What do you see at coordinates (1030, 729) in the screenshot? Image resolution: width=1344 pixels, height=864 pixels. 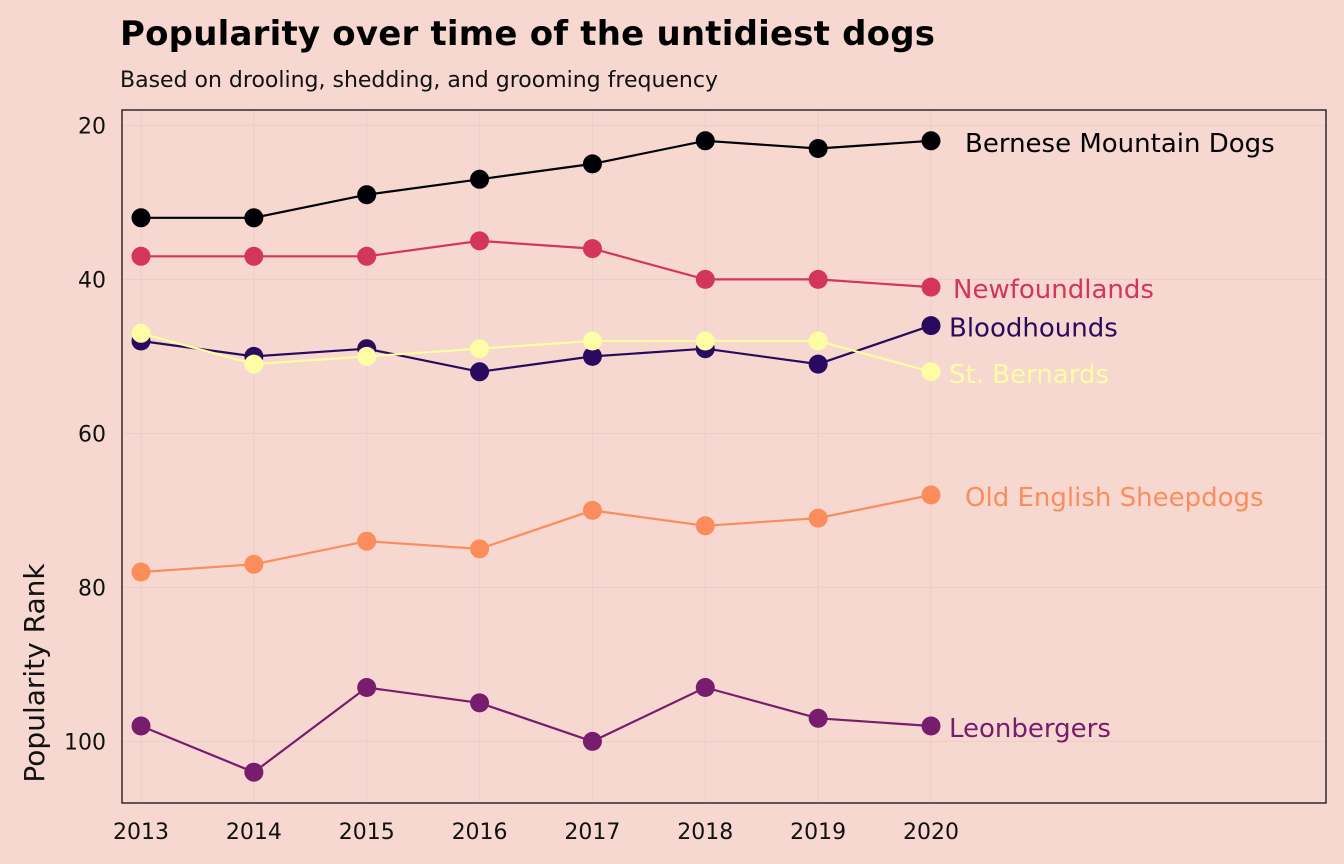 I see `series-label: Leonbergers` at bounding box center [1030, 729].